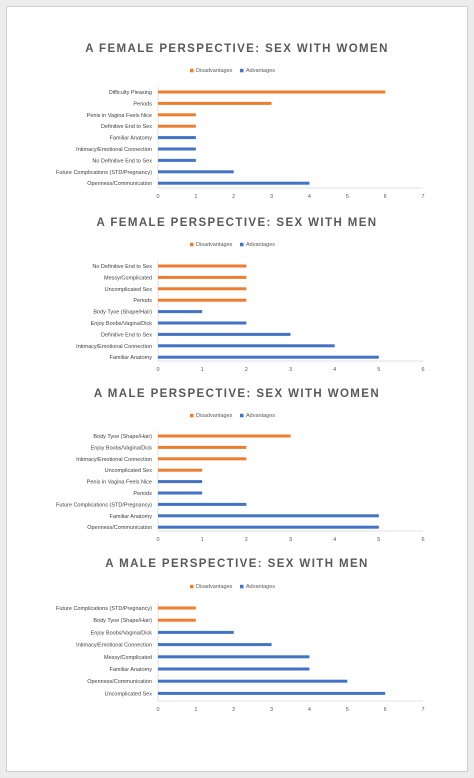 This screenshot has width=474, height=778. Describe the element at coordinates (237, 564) in the screenshot. I see `chart-title: A MALE PERSPECTIVE: SEX WITH MEN` at that location.